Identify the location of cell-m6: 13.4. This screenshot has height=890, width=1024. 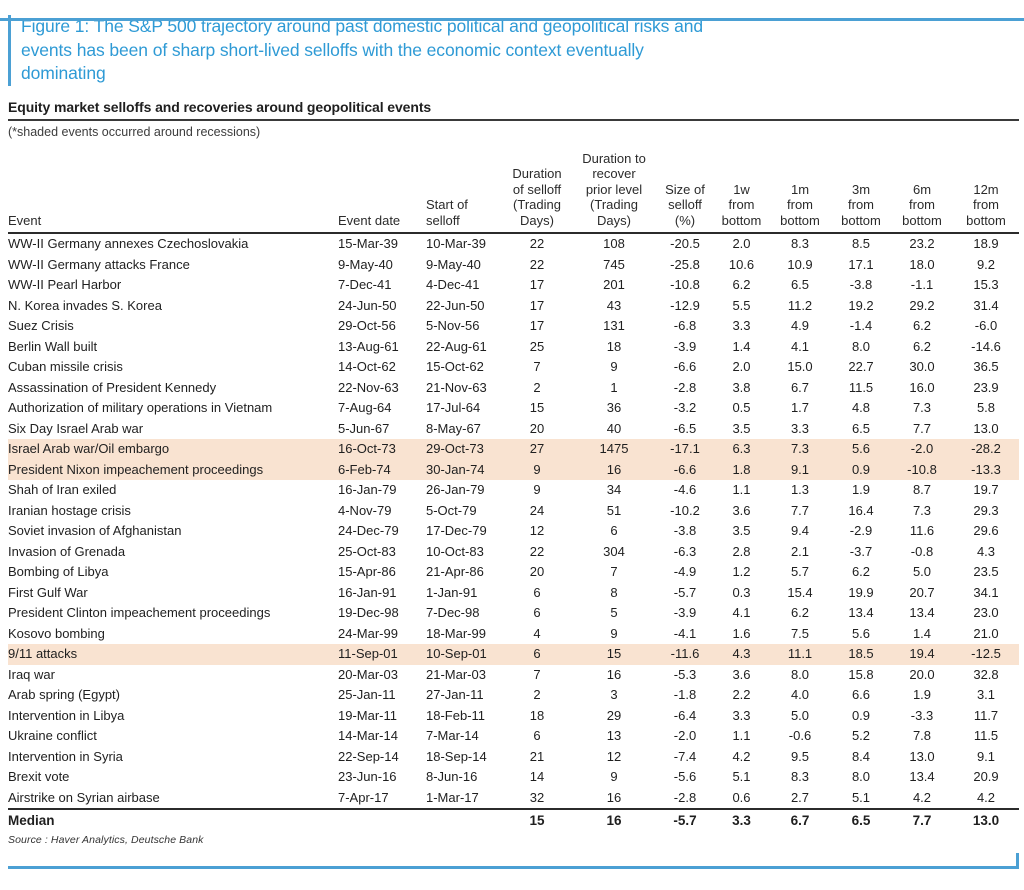
(922, 776).